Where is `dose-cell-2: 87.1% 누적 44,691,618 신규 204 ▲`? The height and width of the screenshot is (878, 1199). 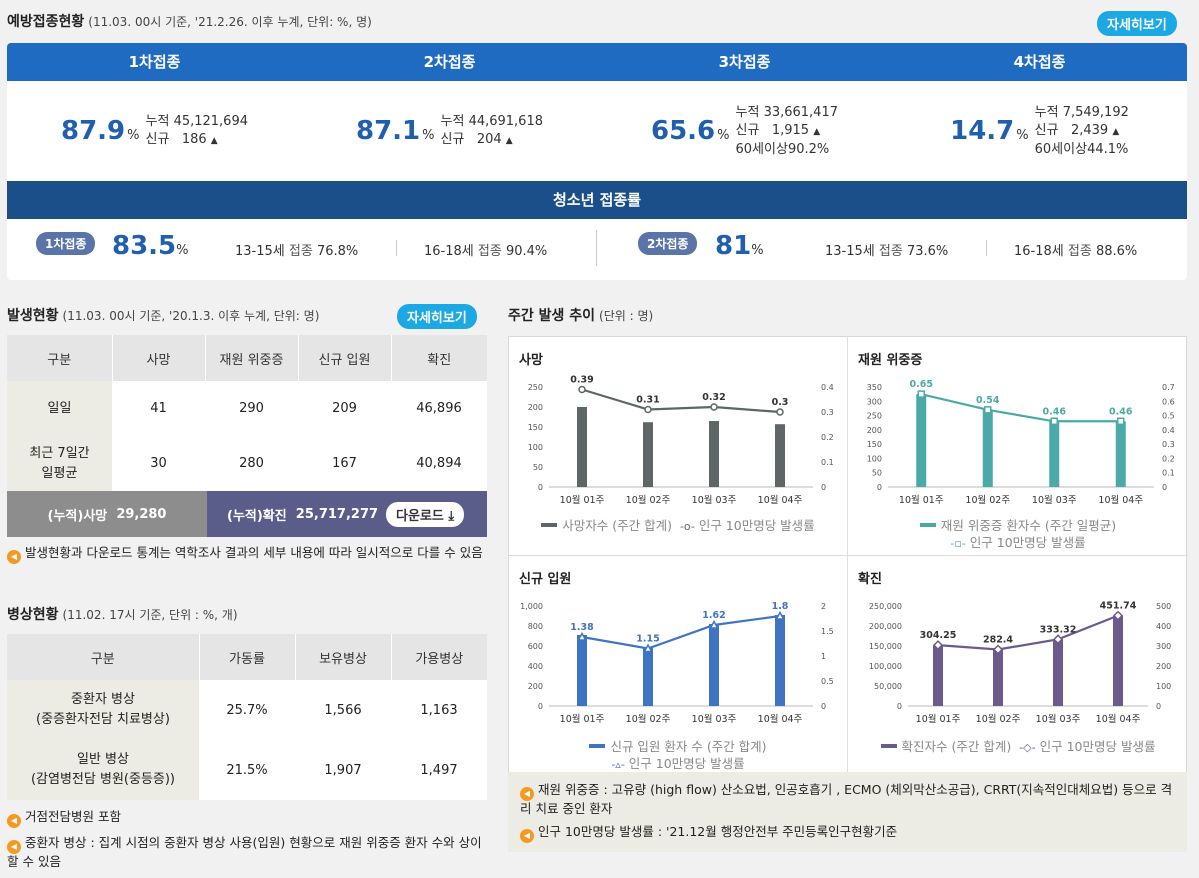 dose-cell-2: 87.1% 누적 44,691,618 신규 204 ▲ is located at coordinates (449, 131).